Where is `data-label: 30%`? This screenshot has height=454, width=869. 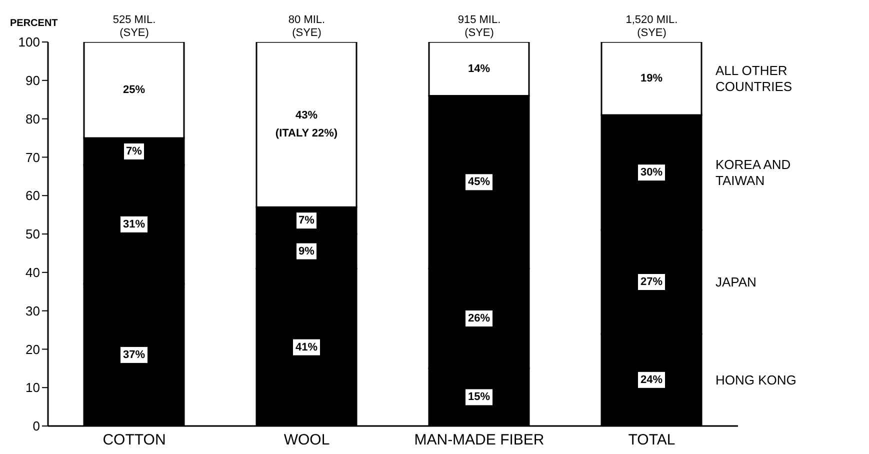
data-label: 30% is located at coordinates (651, 172).